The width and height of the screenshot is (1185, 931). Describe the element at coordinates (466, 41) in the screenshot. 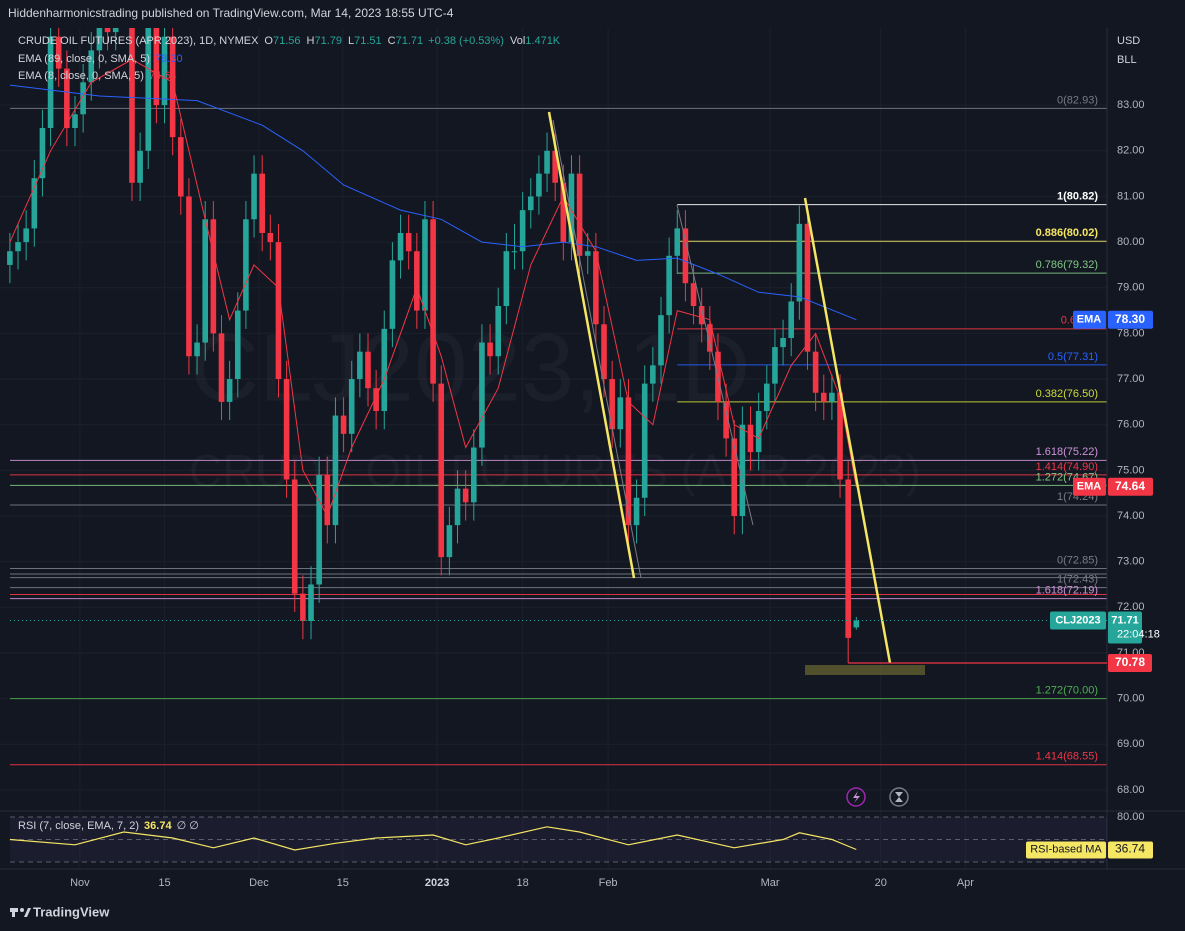

I see `legend-change: +0.38 (+0.53%)` at that location.